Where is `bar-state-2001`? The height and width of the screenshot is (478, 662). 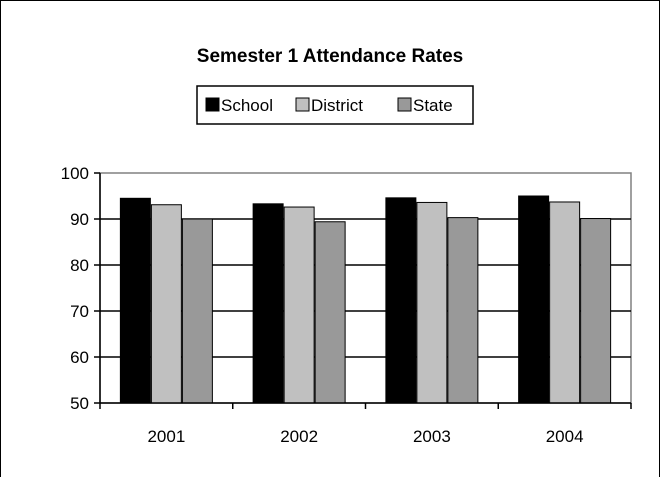 bar-state-2001 is located at coordinates (197, 311).